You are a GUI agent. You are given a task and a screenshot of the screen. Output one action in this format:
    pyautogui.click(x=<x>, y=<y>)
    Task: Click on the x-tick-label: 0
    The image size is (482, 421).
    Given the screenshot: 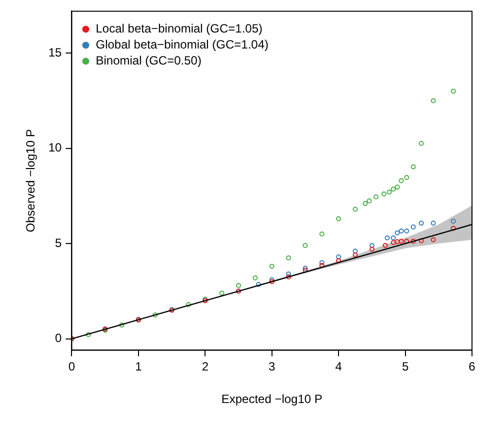 What is the action you would take?
    pyautogui.click(x=72, y=367)
    